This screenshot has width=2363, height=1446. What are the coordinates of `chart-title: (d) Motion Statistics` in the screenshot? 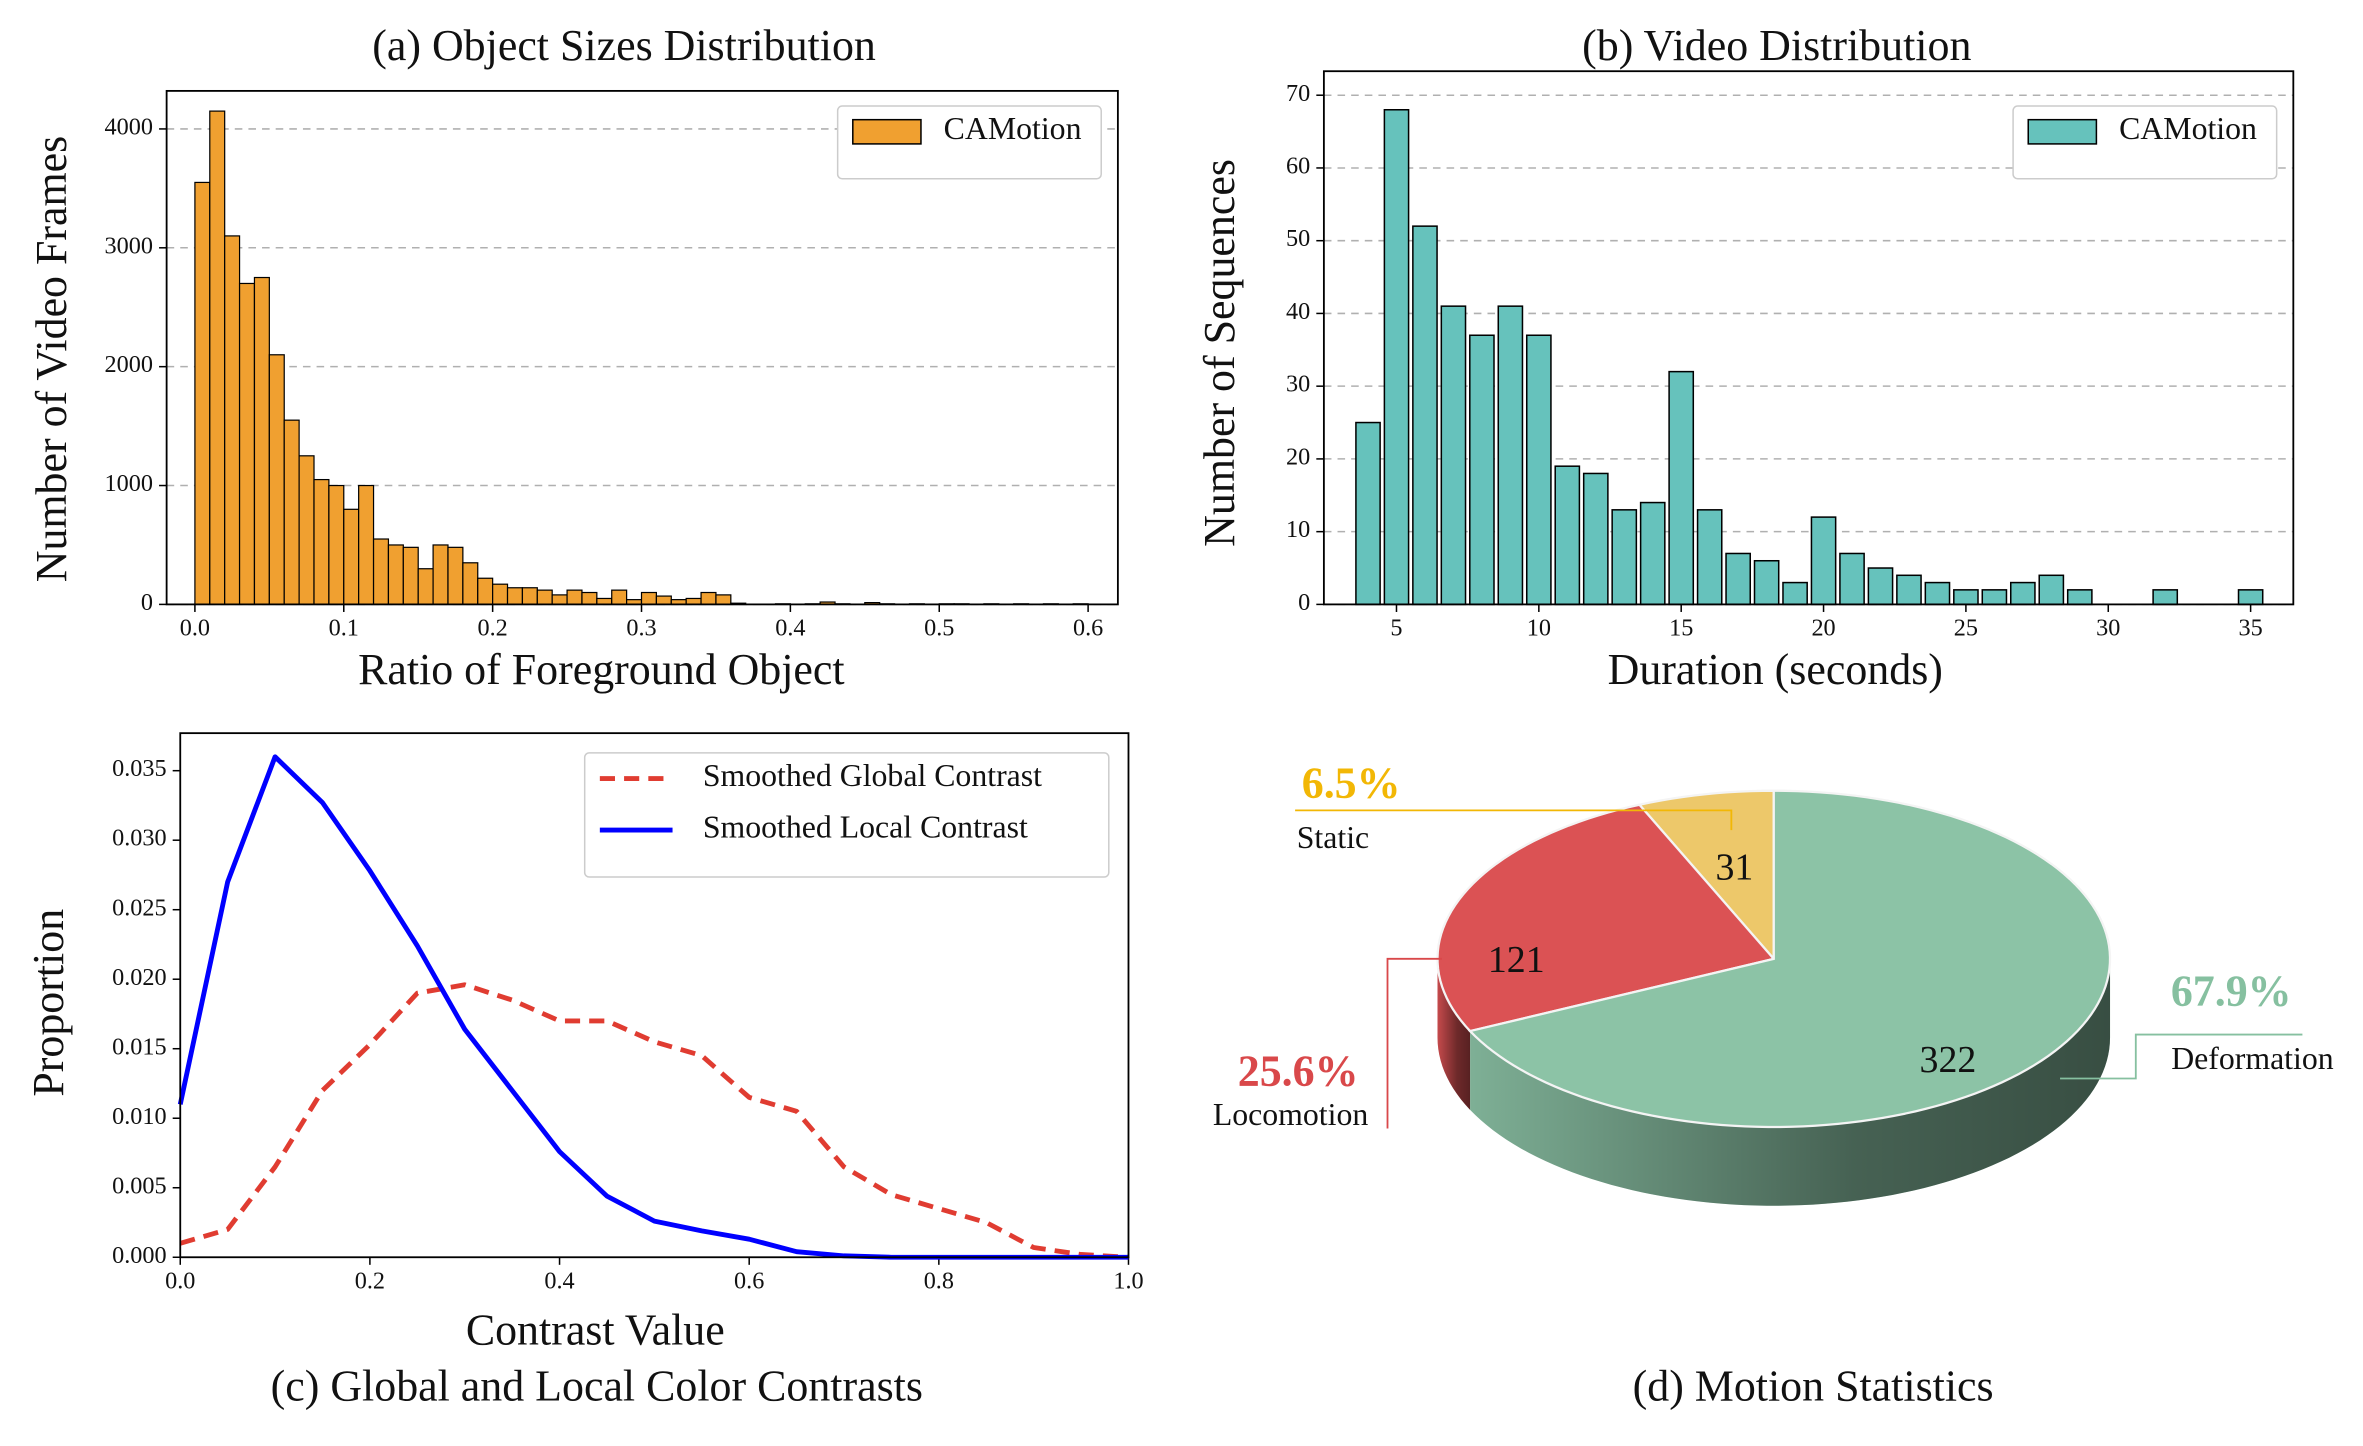 It's located at (1813, 1386).